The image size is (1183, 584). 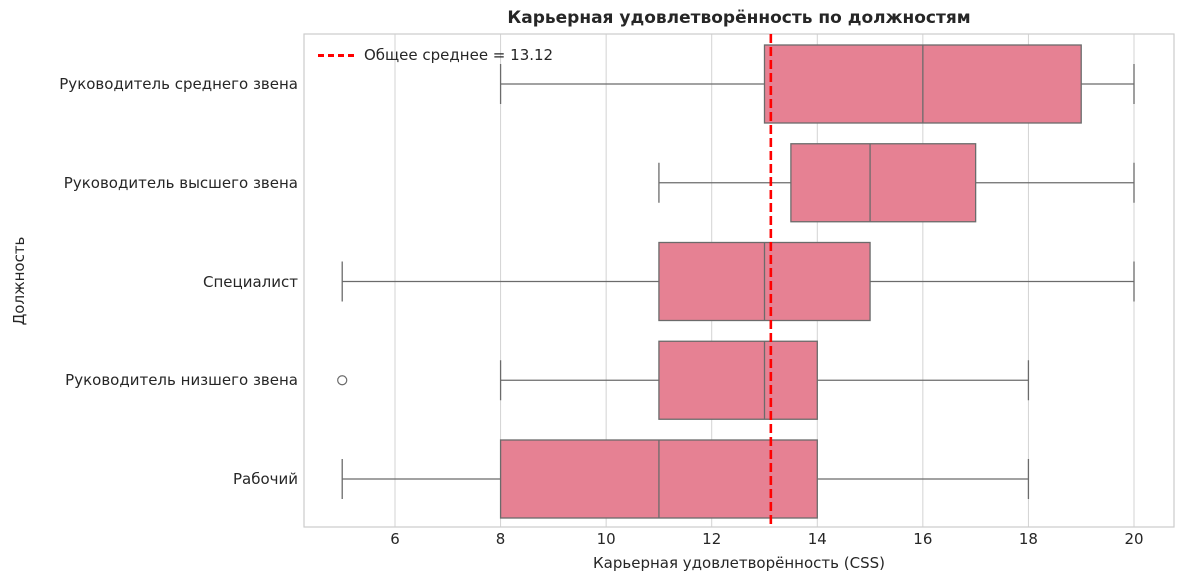 What do you see at coordinates (923, 539) in the screenshot?
I see `x-tick-label: 16` at bounding box center [923, 539].